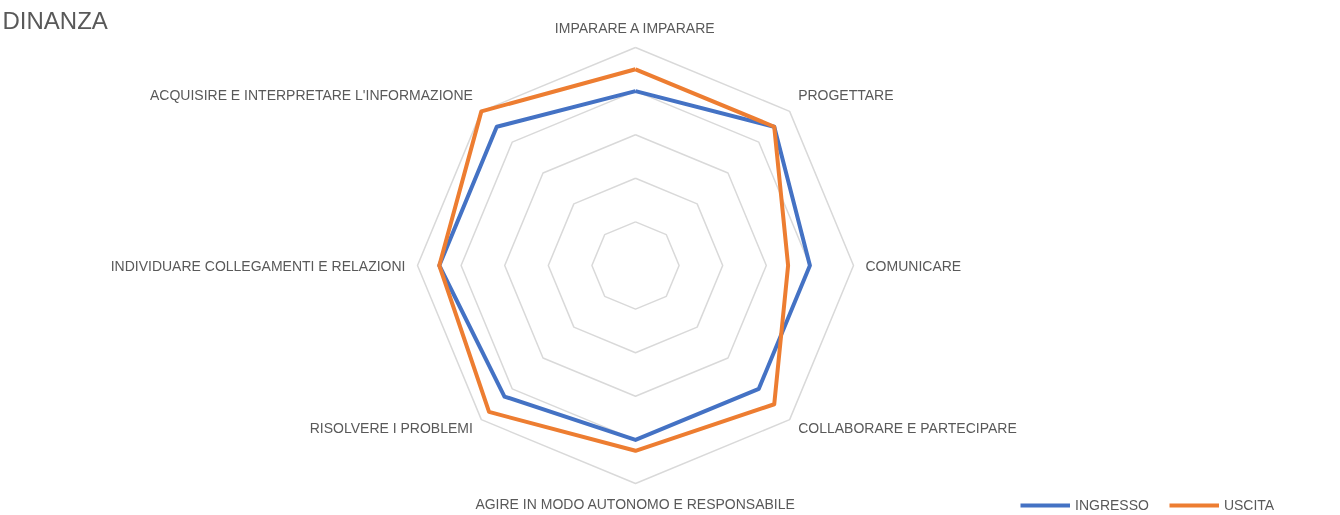 The width and height of the screenshot is (1340, 515). I want to click on spoke-label: ACQUISIRE E INTERPRETARE L'INFORMAZIONE, so click(311, 94).